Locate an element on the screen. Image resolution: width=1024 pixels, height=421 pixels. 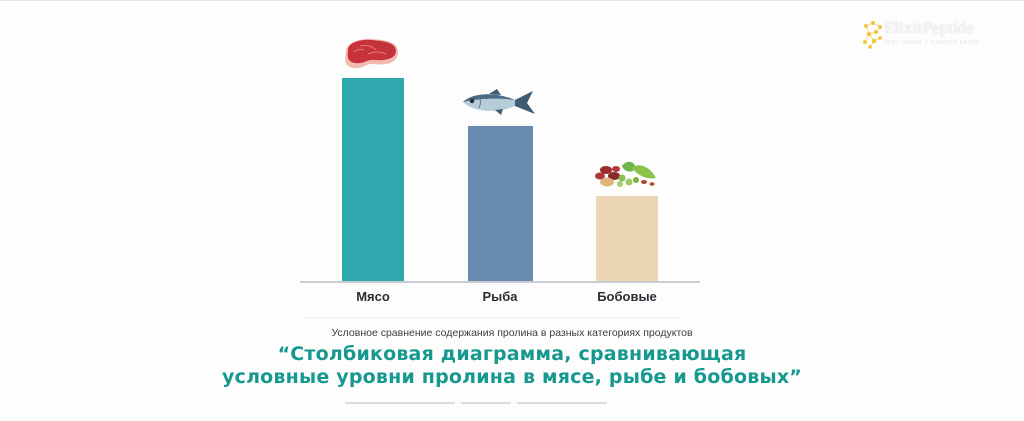
headline-line-1: “Столбиковая диаграмма, сравнивающая is located at coordinates (512, 354).